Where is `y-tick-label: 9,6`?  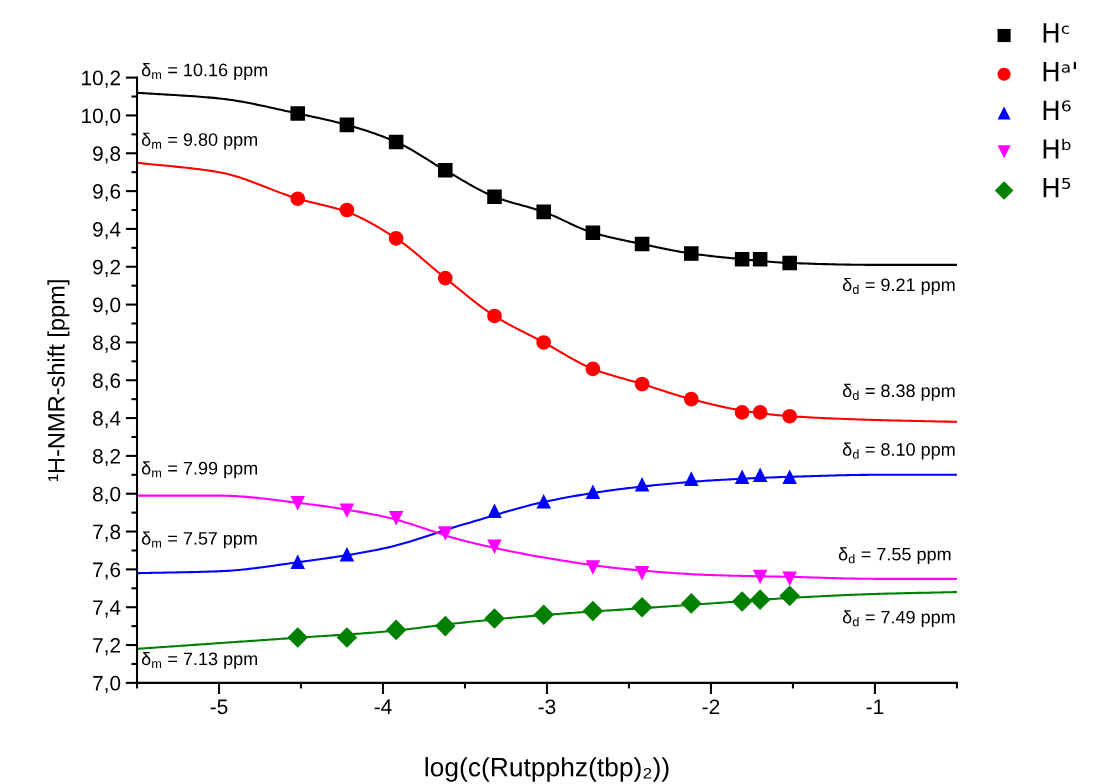 y-tick-label: 9,6 is located at coordinates (107, 193).